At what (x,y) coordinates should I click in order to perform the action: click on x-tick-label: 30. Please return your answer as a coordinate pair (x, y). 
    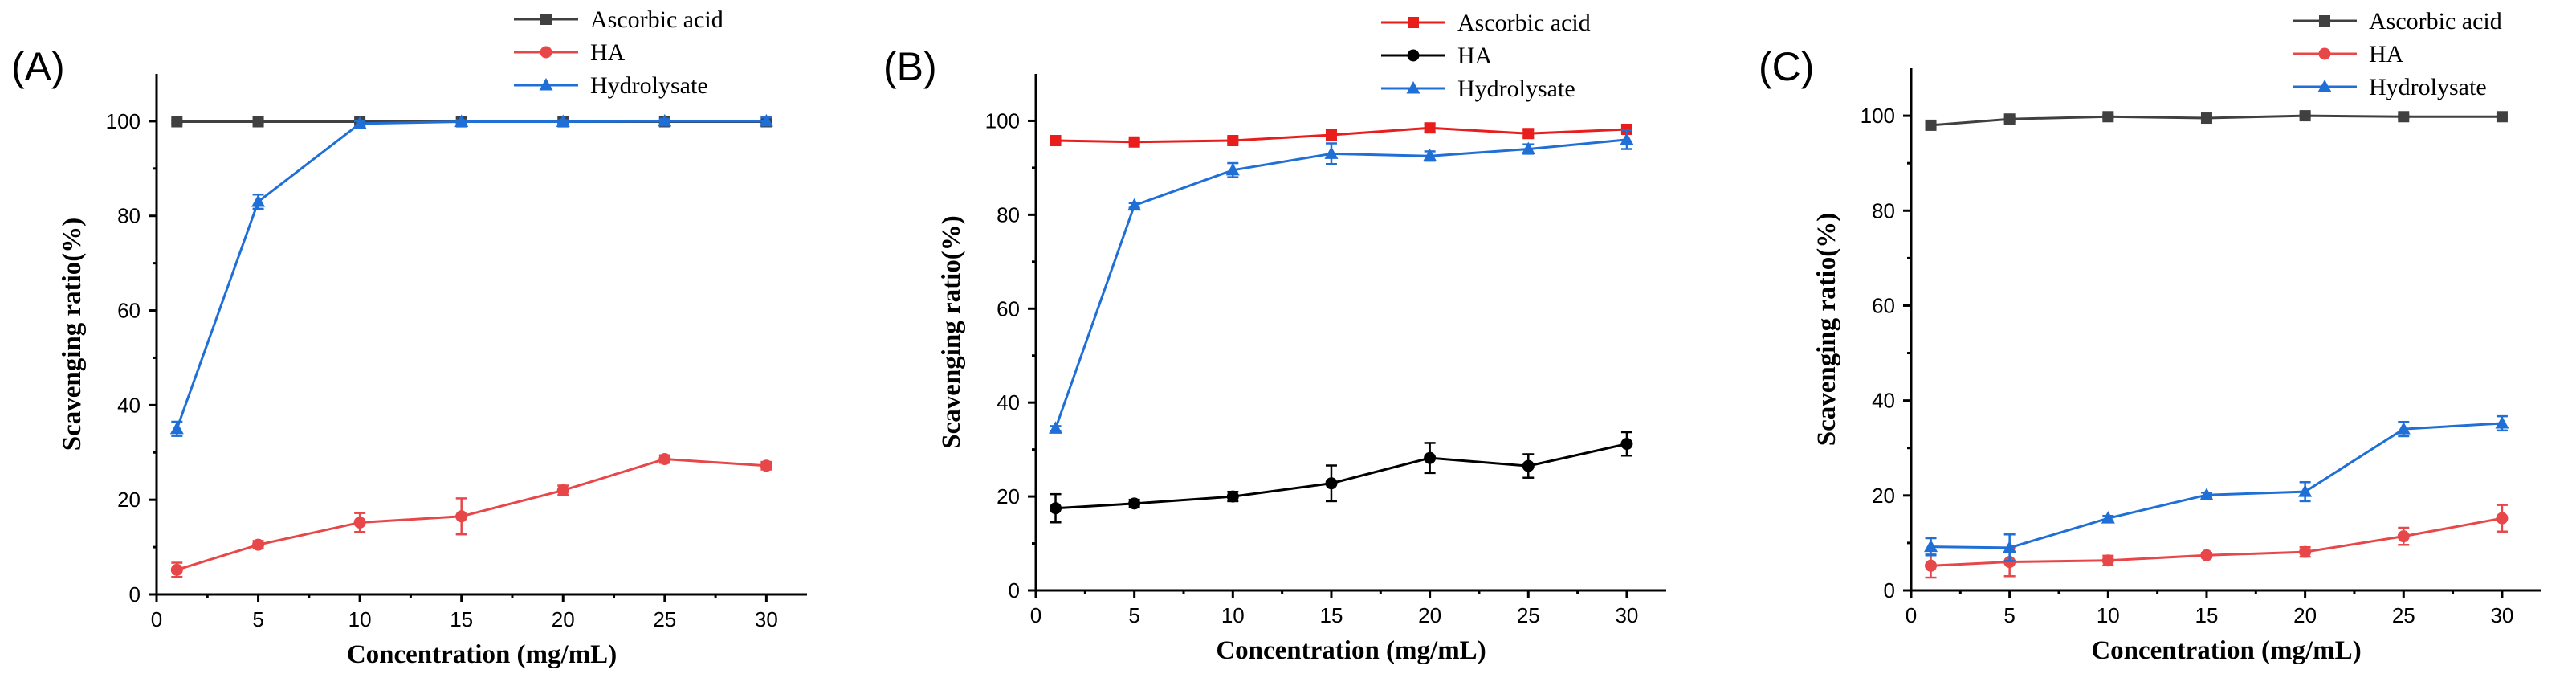
    Looking at the image, I should click on (1626, 615).